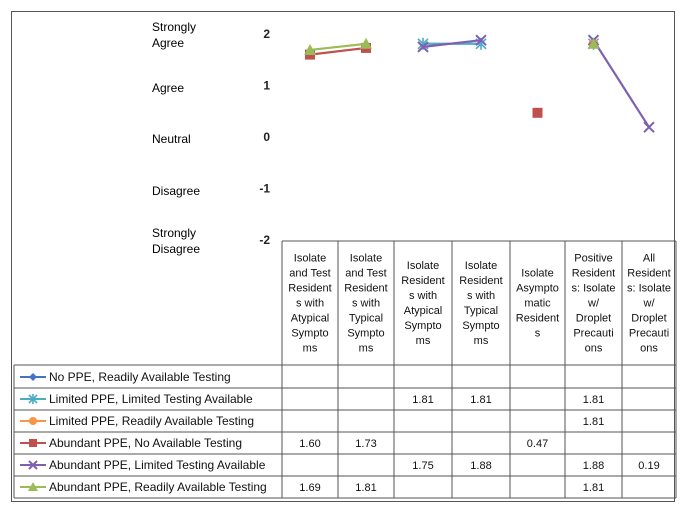  I want to click on scale-label: Disagree, so click(176, 190).